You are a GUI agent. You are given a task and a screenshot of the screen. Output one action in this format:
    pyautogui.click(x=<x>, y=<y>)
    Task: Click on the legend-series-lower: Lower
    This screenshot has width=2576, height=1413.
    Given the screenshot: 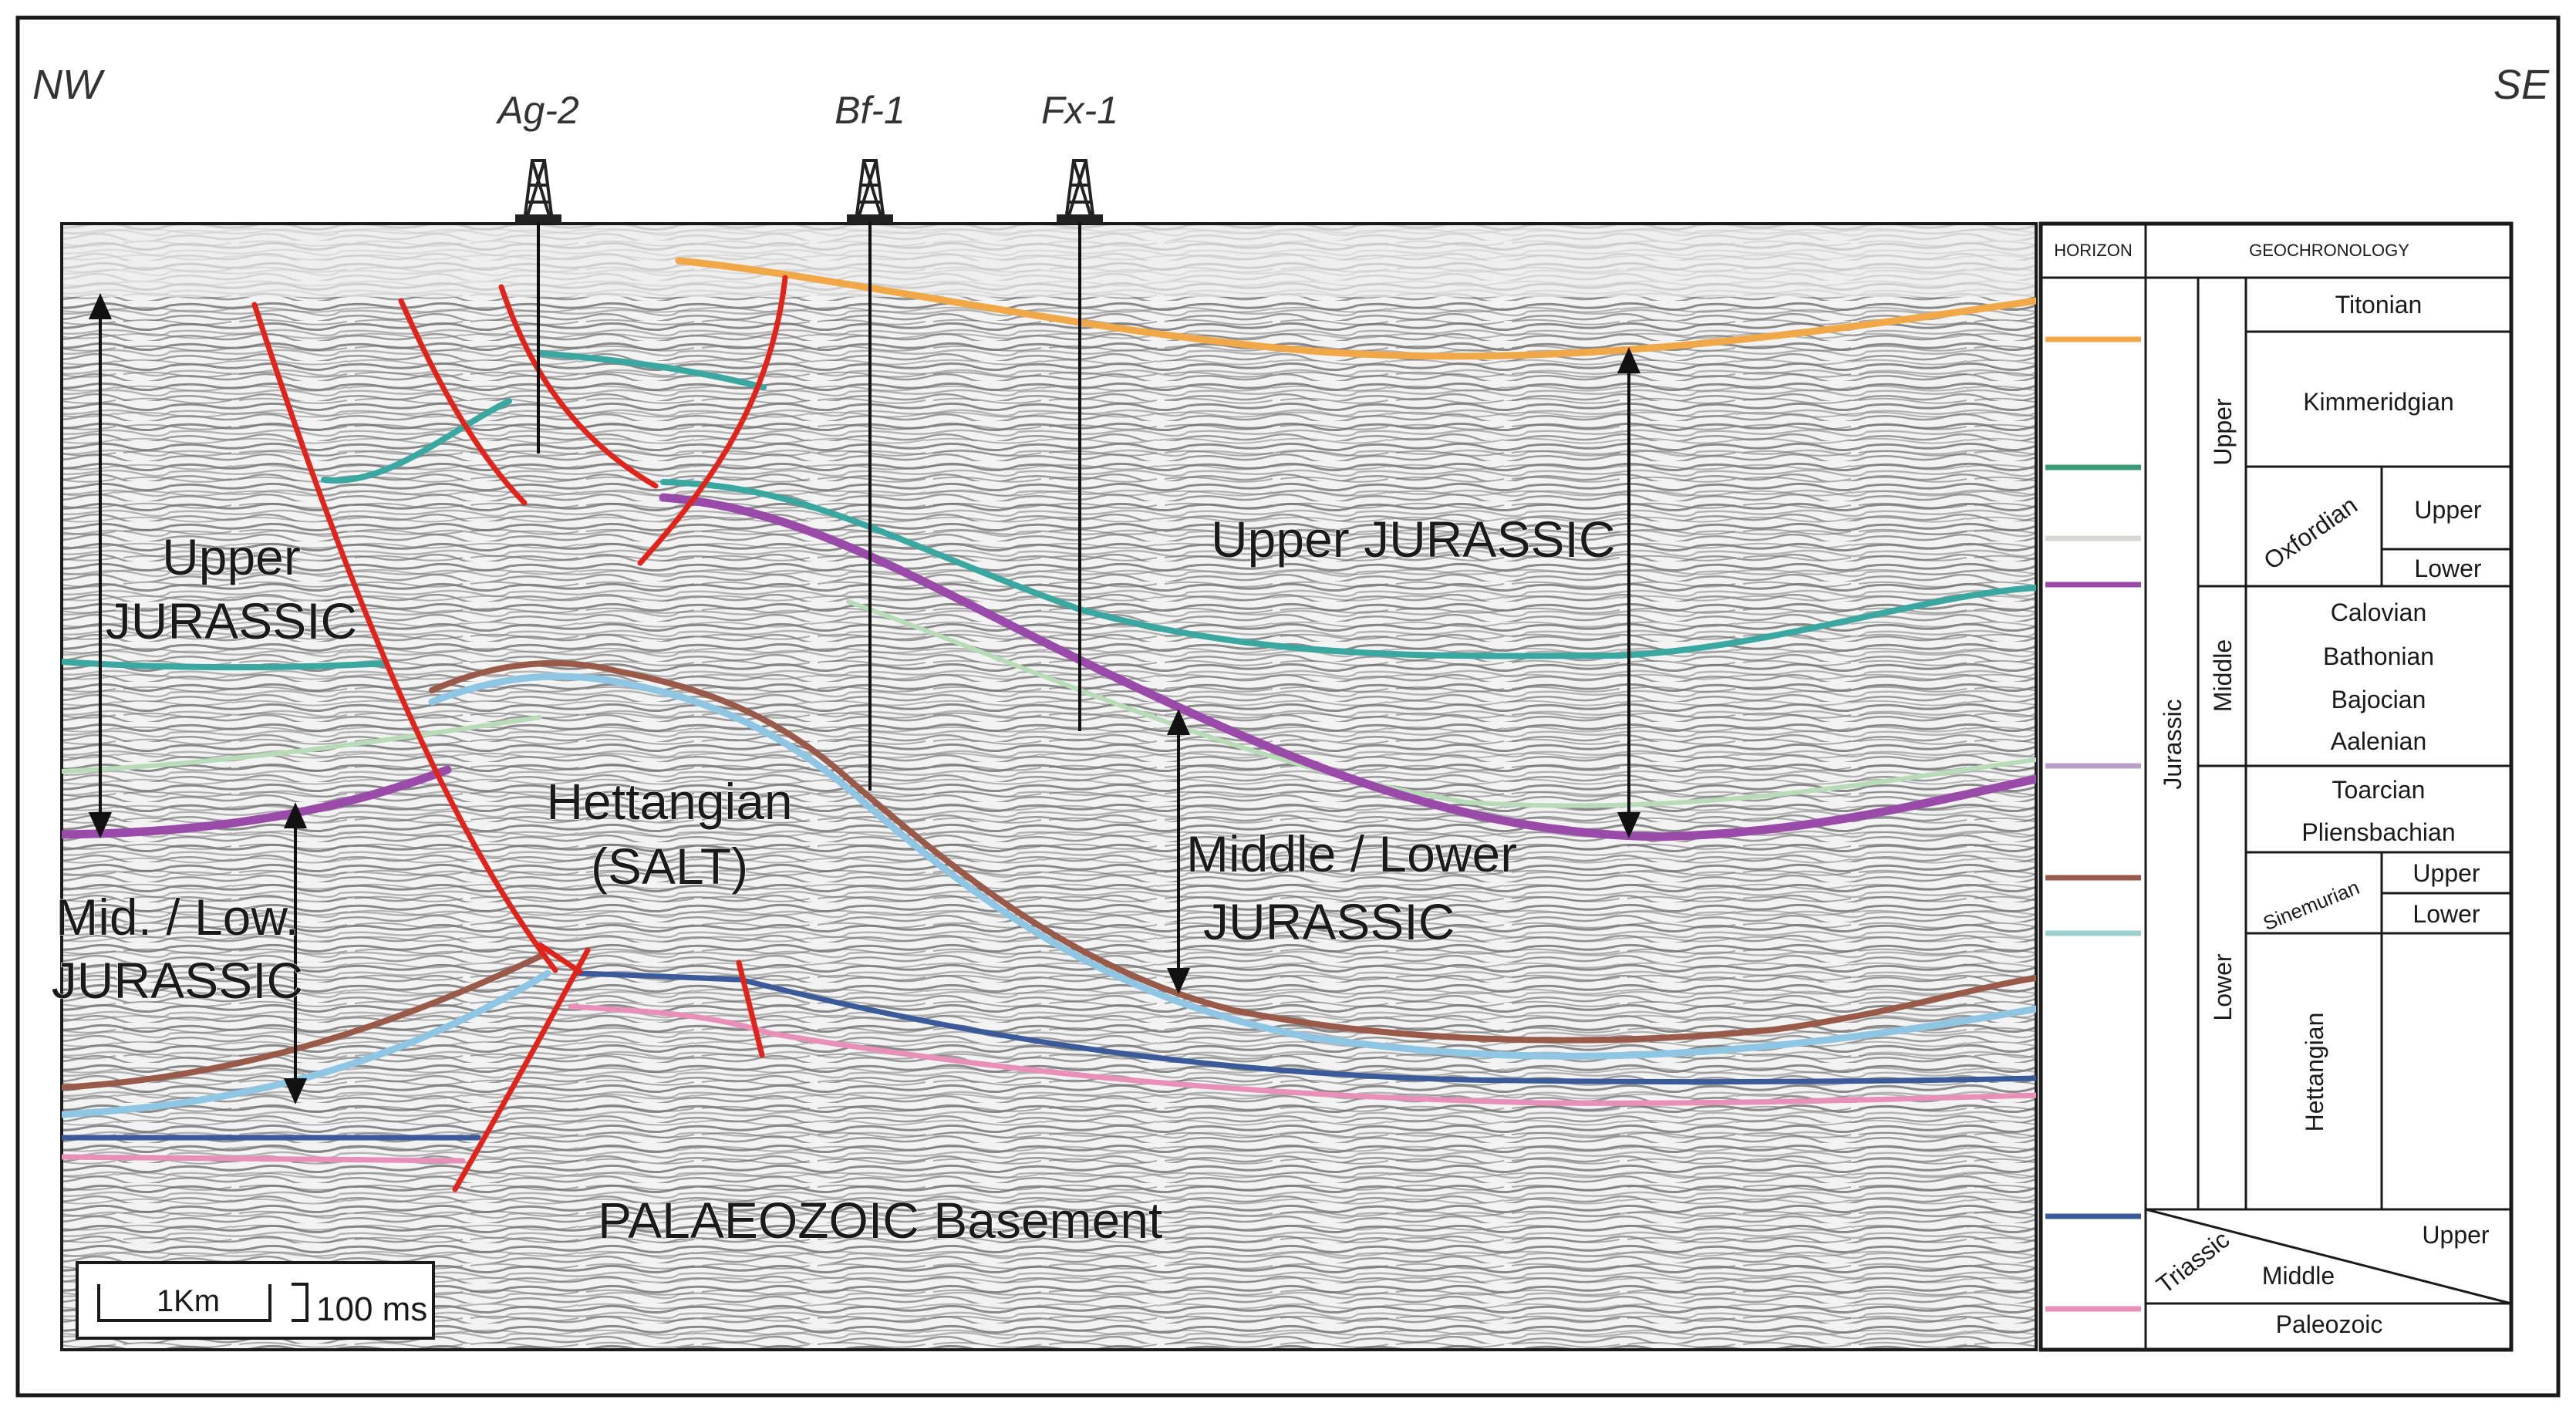 What is the action you would take?
    pyautogui.click(x=2223, y=987)
    